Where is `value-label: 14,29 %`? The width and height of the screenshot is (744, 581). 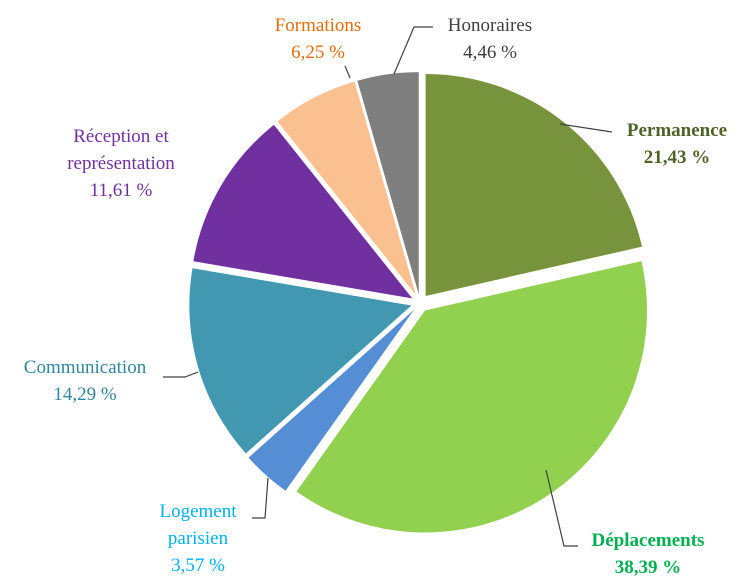
value-label: 14,29 % is located at coordinates (85, 394).